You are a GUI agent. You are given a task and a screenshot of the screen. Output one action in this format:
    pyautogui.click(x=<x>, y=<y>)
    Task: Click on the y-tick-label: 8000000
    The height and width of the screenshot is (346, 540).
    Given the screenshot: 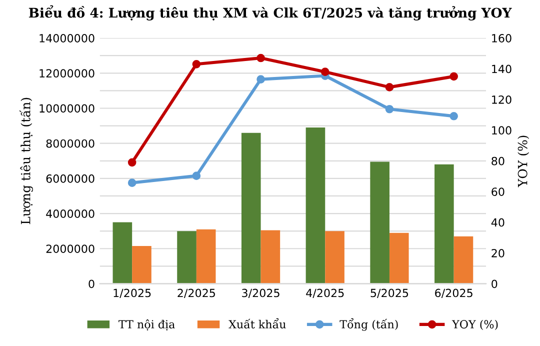 What is the action you would take?
    pyautogui.click(x=70, y=143)
    